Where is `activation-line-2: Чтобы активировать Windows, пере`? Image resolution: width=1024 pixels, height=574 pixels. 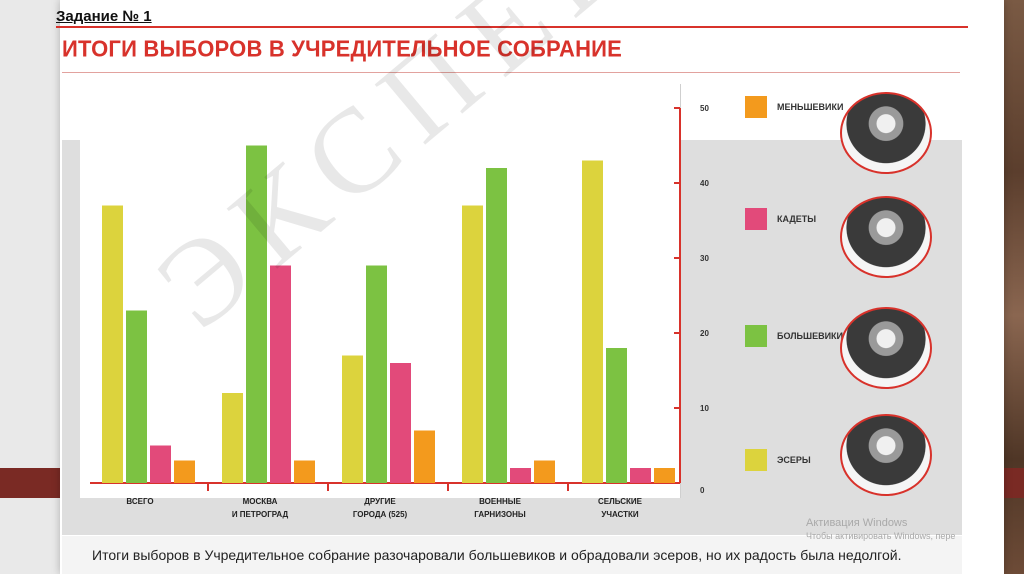 activation-line-2: Чтобы активировать Windows, пере is located at coordinates (881, 536).